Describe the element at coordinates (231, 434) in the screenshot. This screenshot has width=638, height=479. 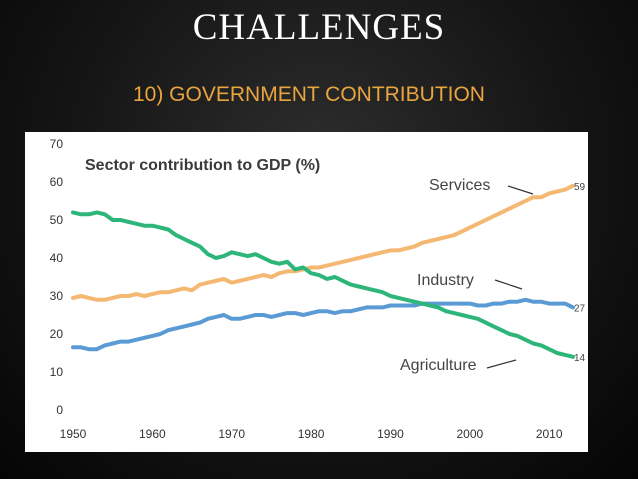
I see `x-tick-label: 1970` at that location.